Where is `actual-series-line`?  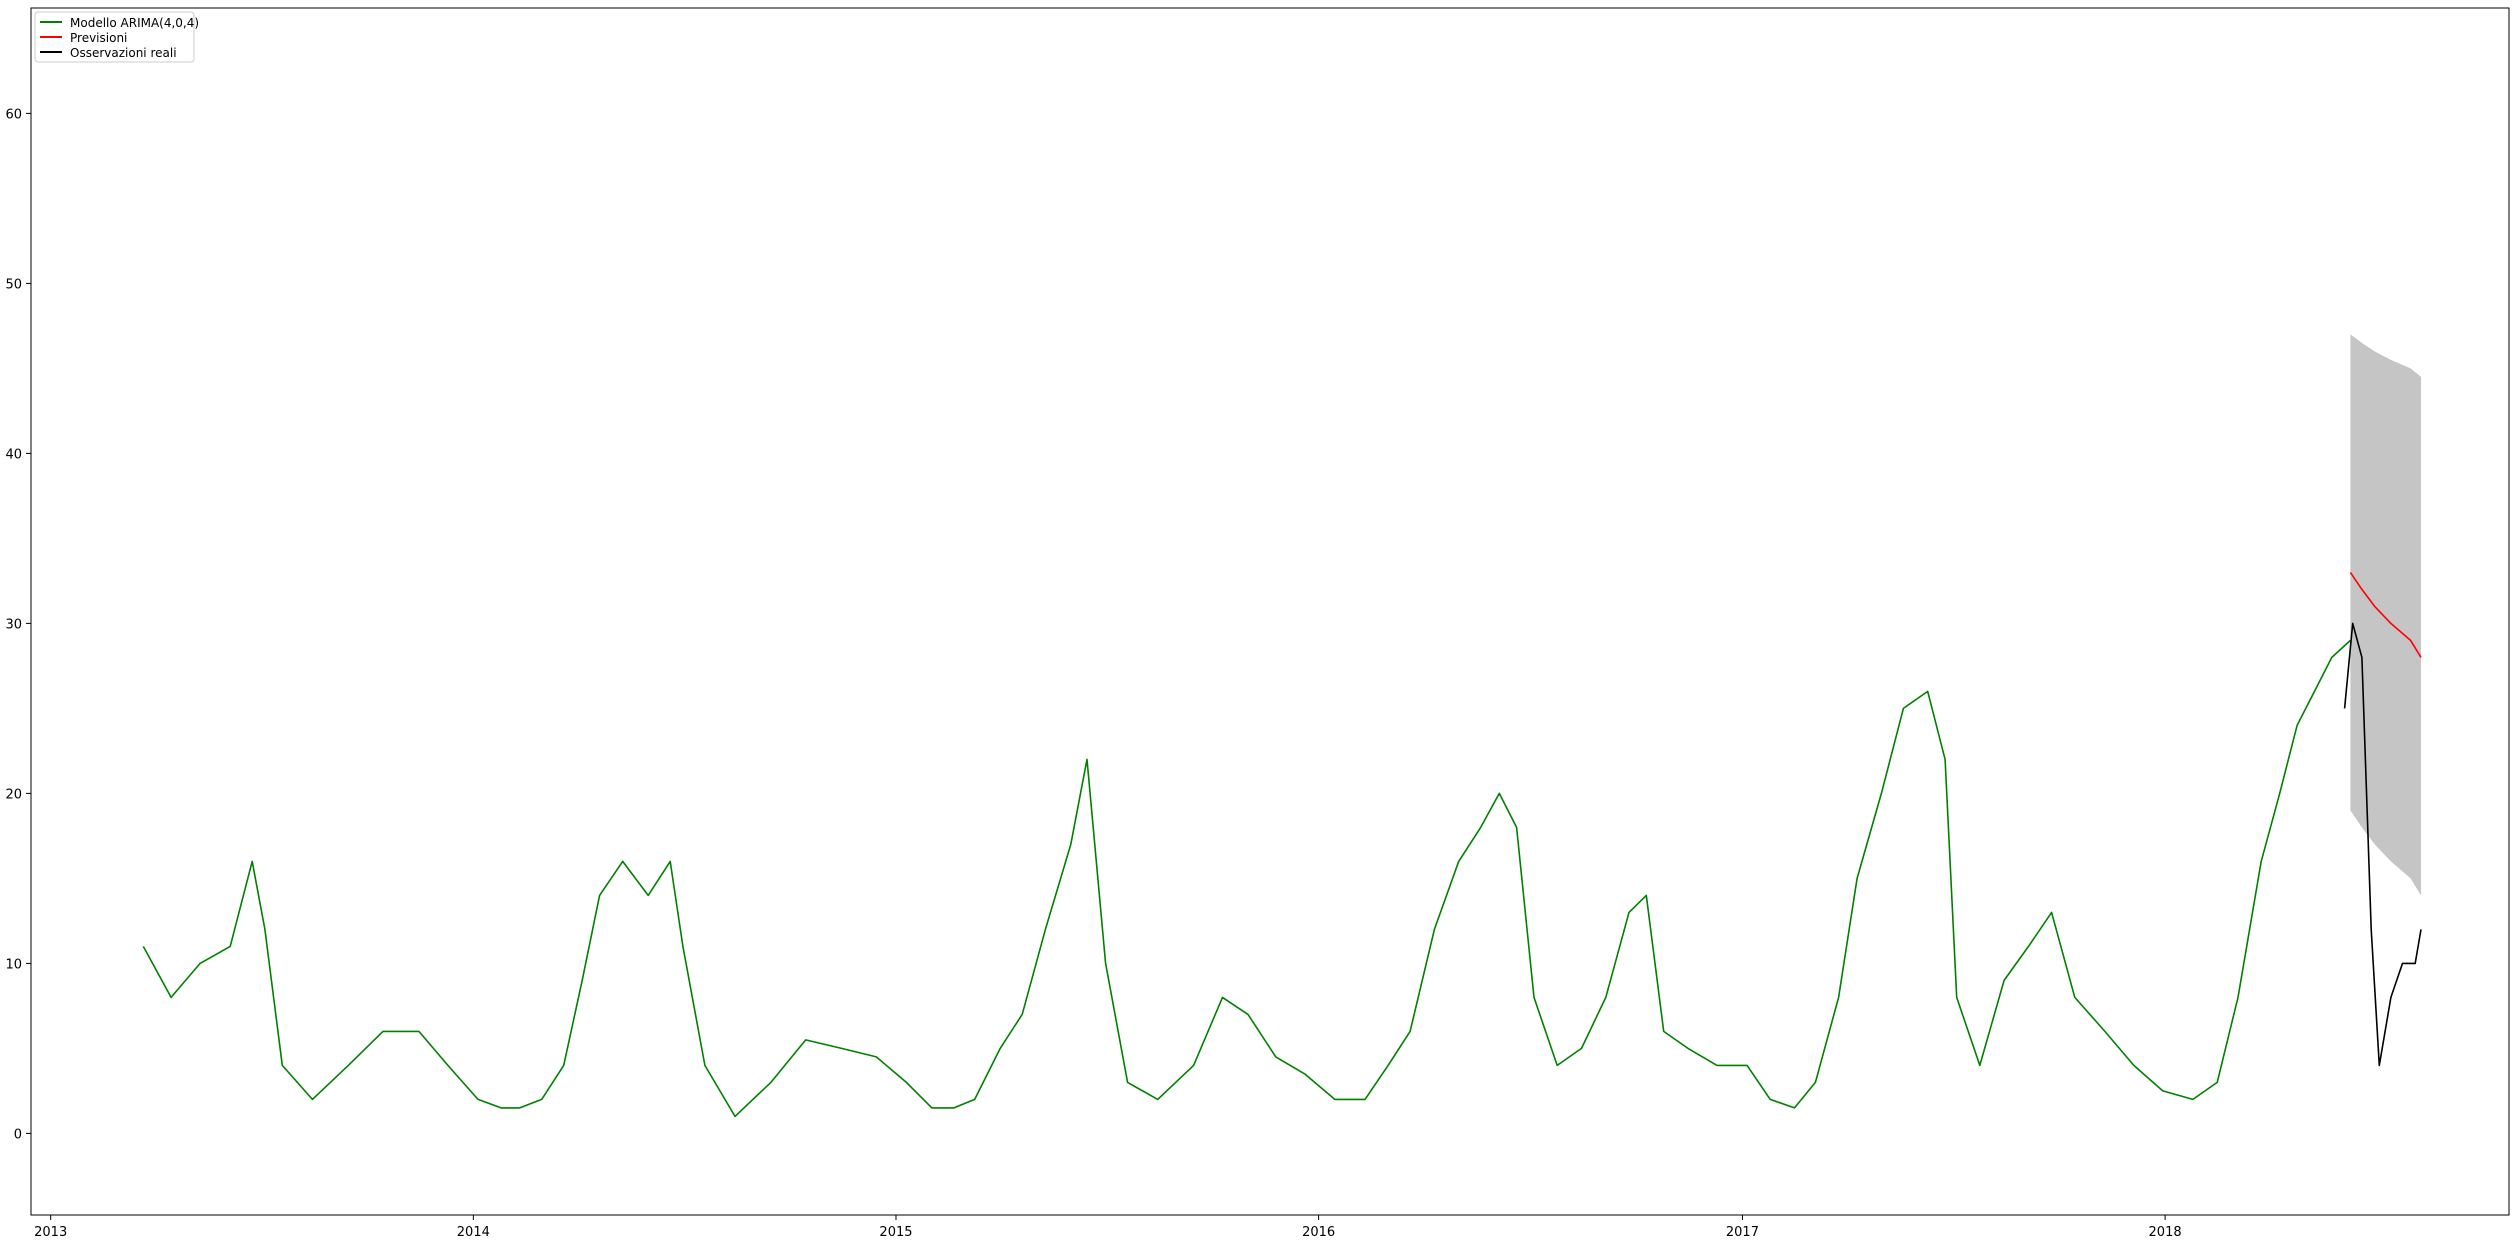
actual-series-line is located at coordinates (2382, 844).